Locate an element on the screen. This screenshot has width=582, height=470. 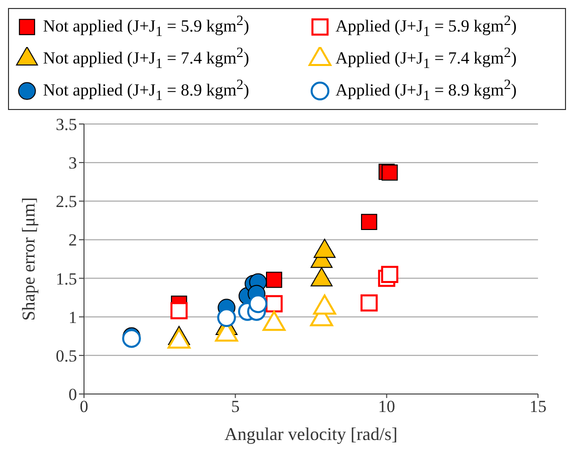
legend-label: Not applied (J+J$_{1}$ = 8.9 kgm$^{2}$) is located at coordinates (146, 91).